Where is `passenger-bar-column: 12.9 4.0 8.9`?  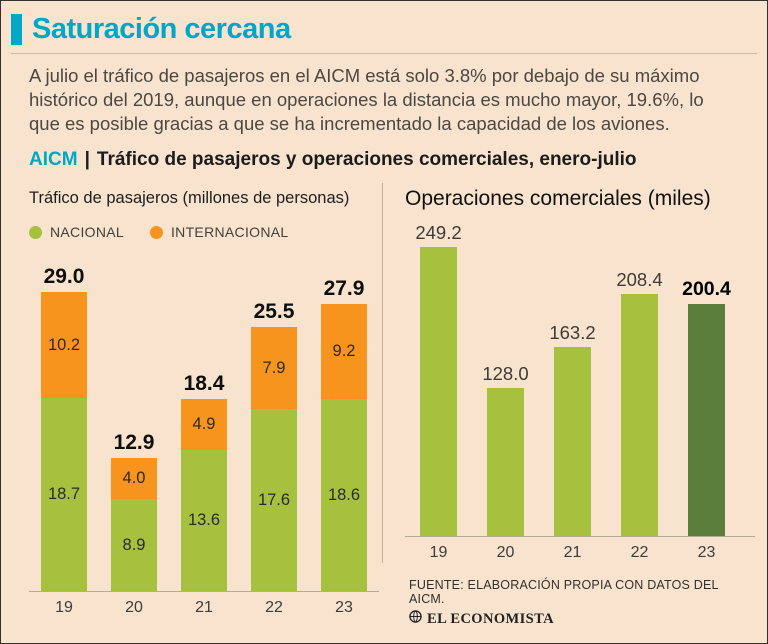 passenger-bar-column: 12.9 4.0 8.9 is located at coordinates (134, 511).